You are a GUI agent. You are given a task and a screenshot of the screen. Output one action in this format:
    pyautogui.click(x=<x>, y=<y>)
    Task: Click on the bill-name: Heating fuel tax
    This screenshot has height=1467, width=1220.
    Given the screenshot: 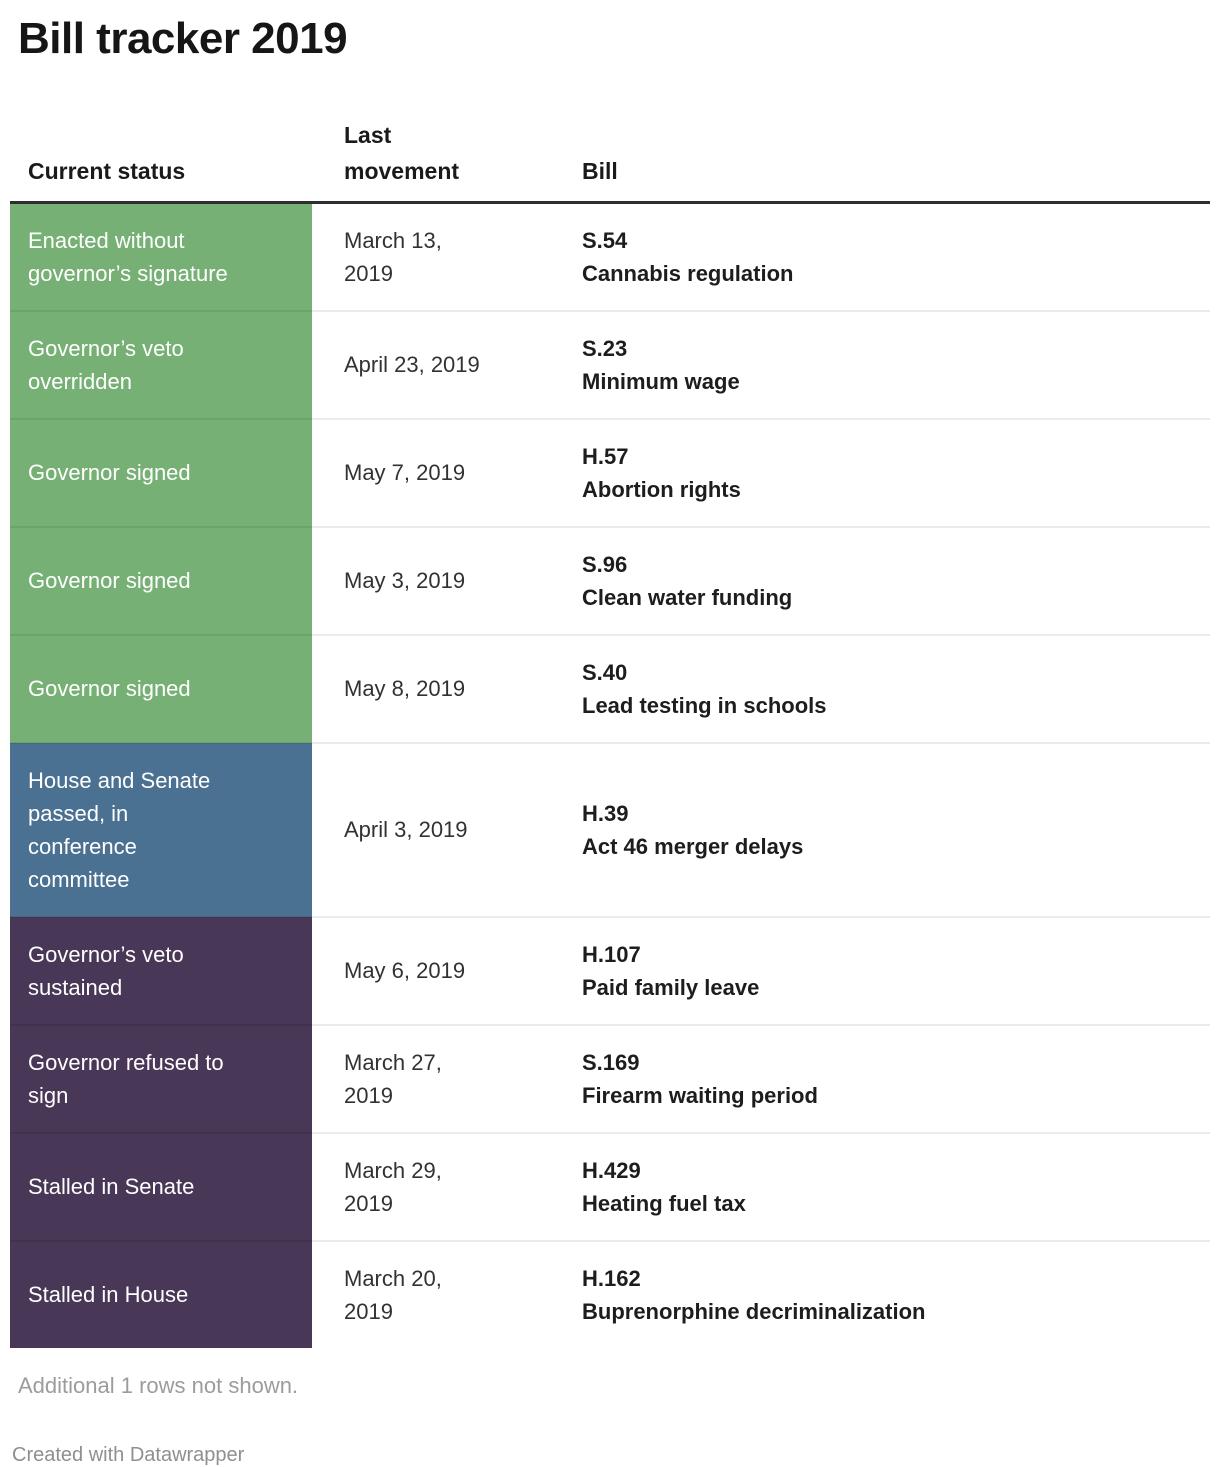 What is the action you would take?
    pyautogui.click(x=664, y=1203)
    